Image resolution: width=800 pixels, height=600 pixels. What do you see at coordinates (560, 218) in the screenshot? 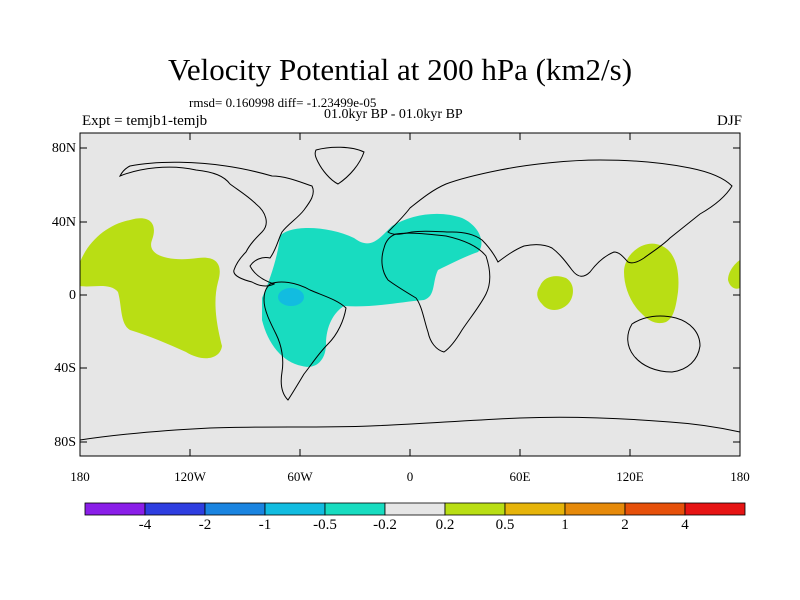
I see `coast-eurasia` at bounding box center [560, 218].